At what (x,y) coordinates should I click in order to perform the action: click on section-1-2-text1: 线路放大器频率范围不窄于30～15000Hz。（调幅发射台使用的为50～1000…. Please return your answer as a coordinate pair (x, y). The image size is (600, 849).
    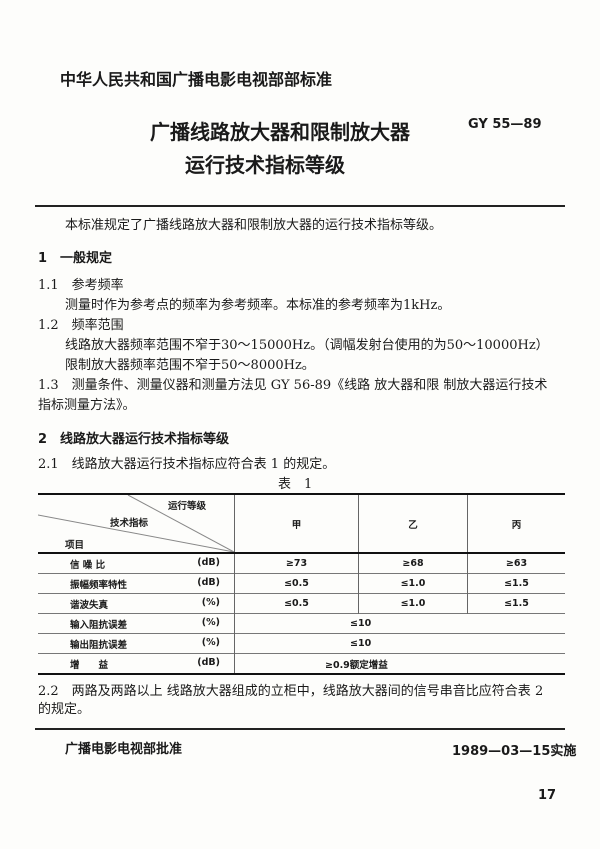
    Looking at the image, I should click on (307, 345).